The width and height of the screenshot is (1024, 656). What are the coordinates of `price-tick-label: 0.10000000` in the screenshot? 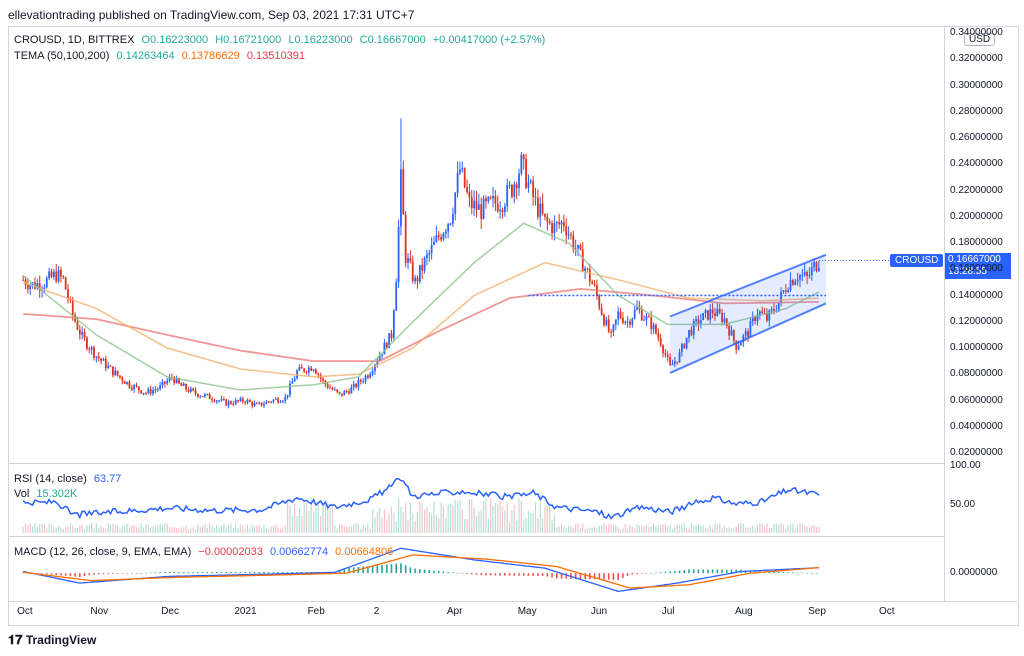 It's located at (976, 347).